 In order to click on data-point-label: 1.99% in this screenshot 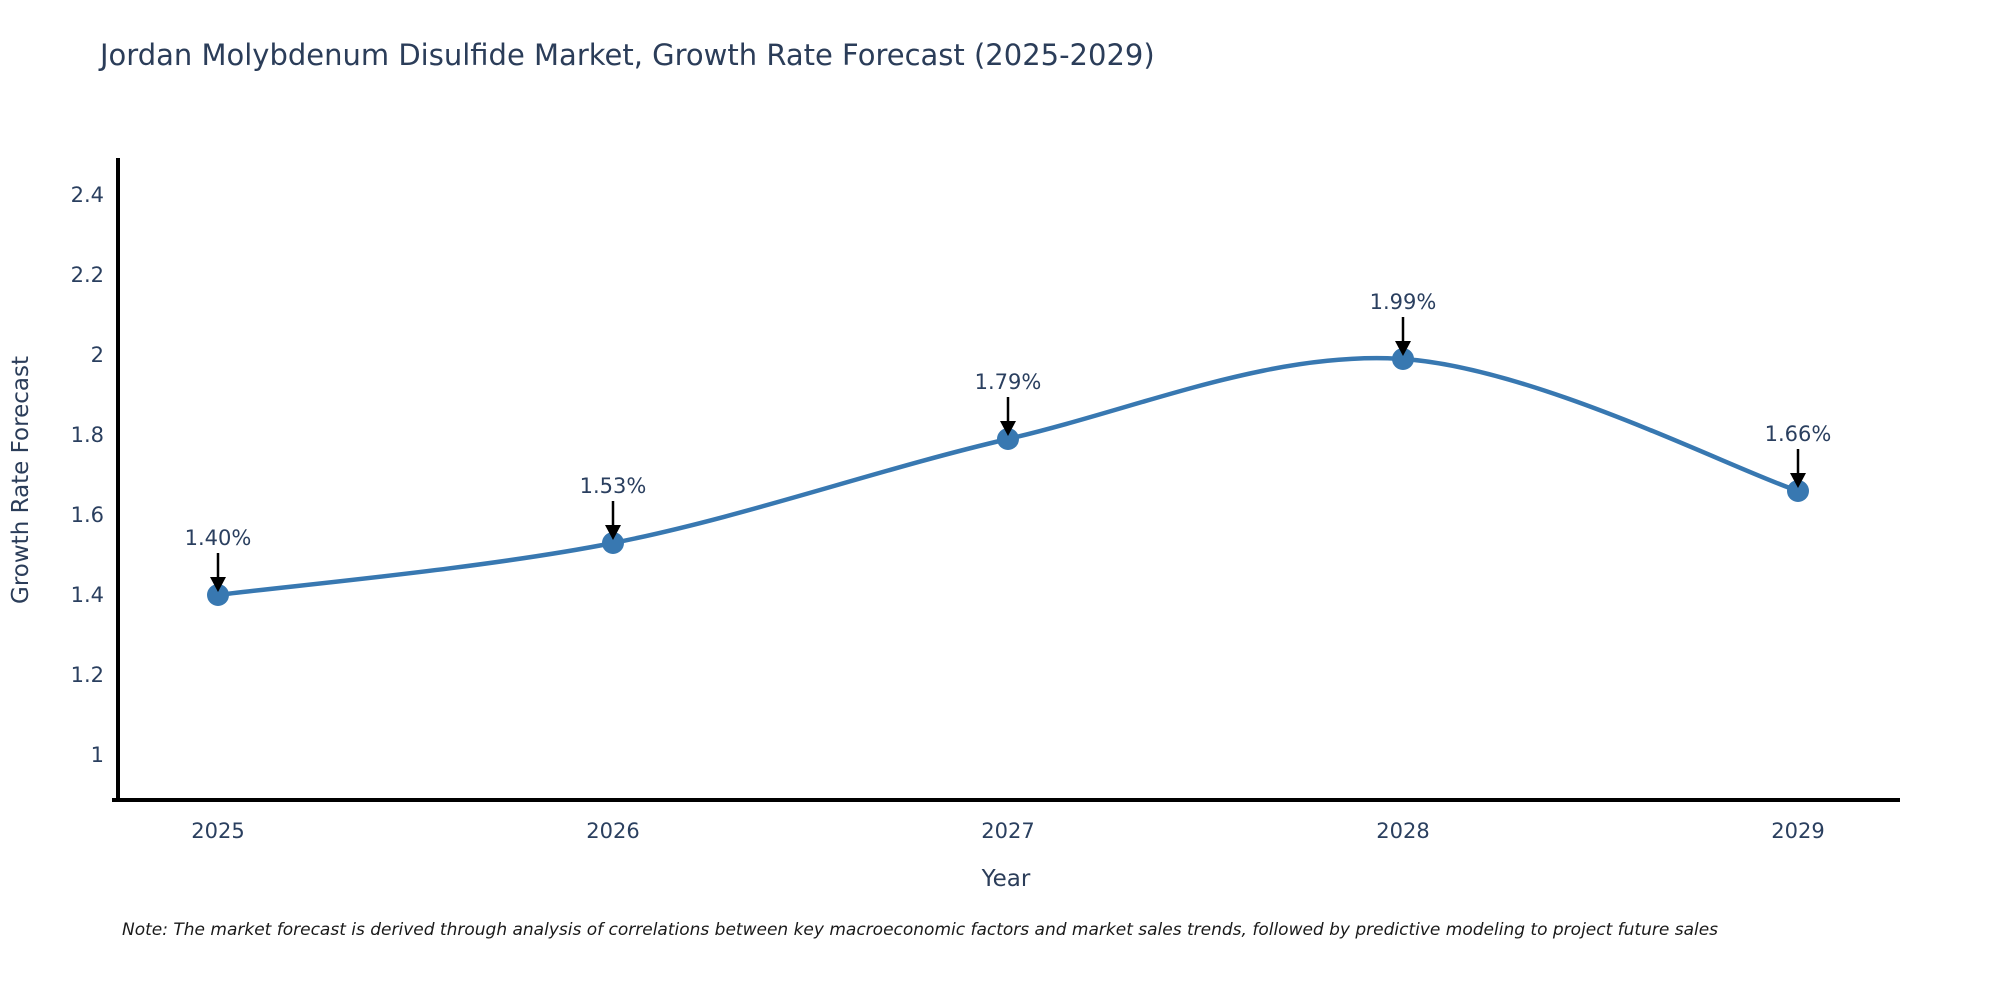, I will do `click(1403, 302)`.